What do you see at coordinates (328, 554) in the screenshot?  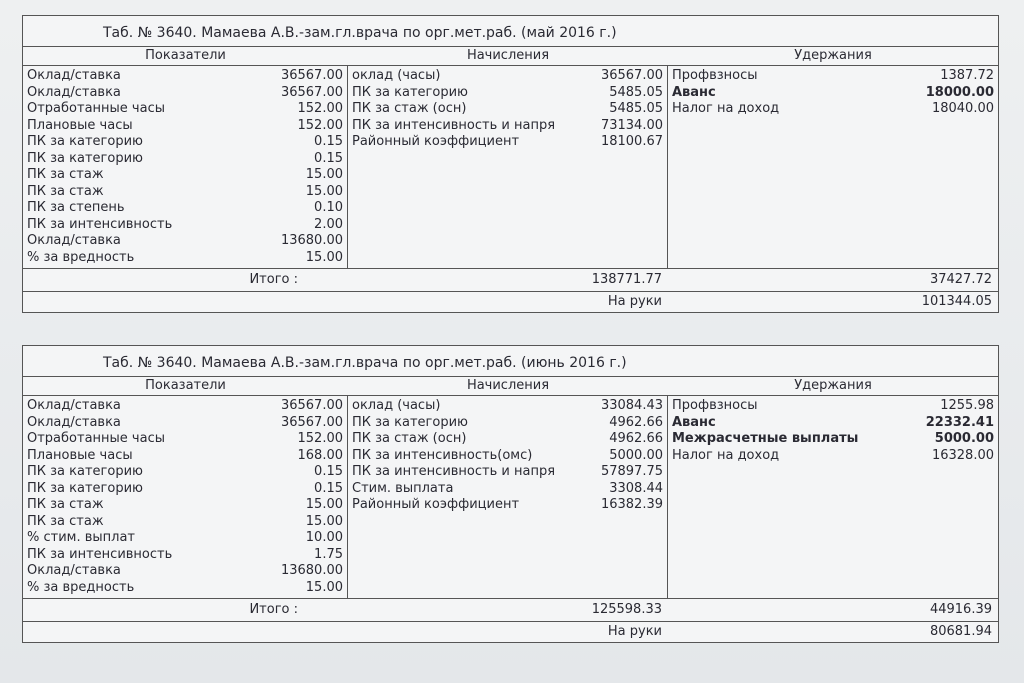 I see `value: 1.75` at bounding box center [328, 554].